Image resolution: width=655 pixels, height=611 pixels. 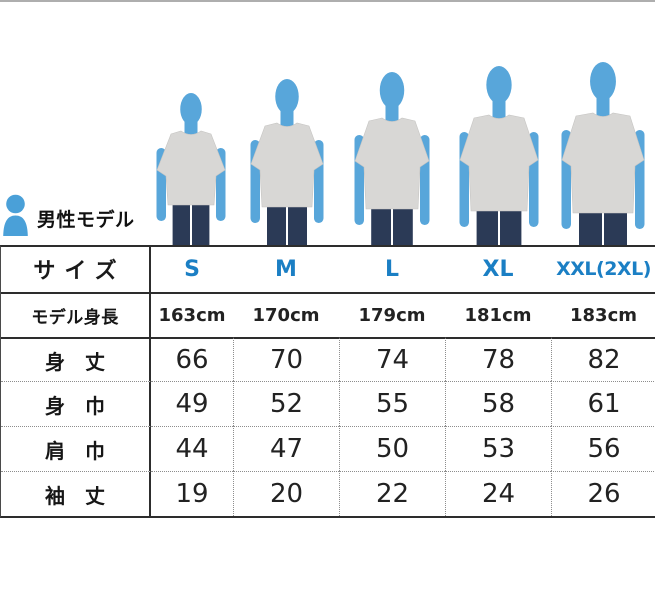 What do you see at coordinates (498, 314) in the screenshot?
I see `table-cell: 181cm` at bounding box center [498, 314].